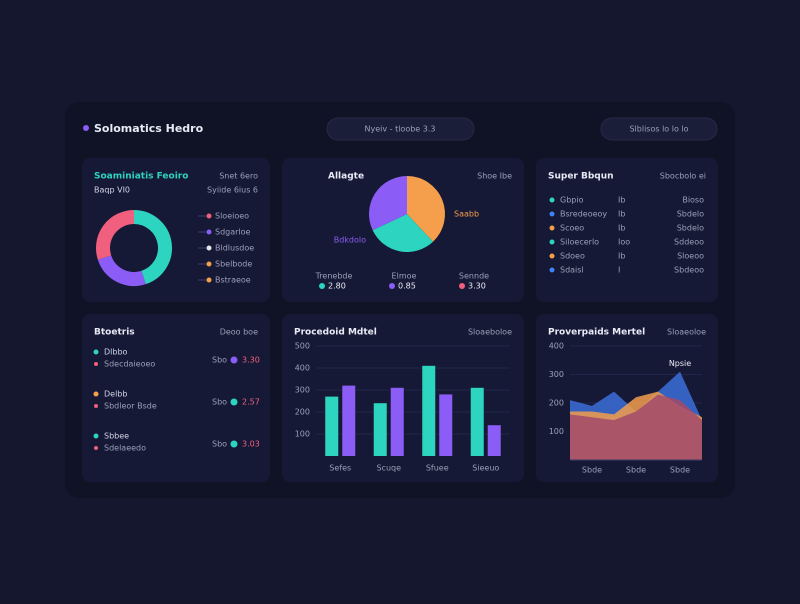 This screenshot has height=604, width=800. Describe the element at coordinates (686, 332) in the screenshot. I see `panel-meta: Sloaeoloe` at that location.